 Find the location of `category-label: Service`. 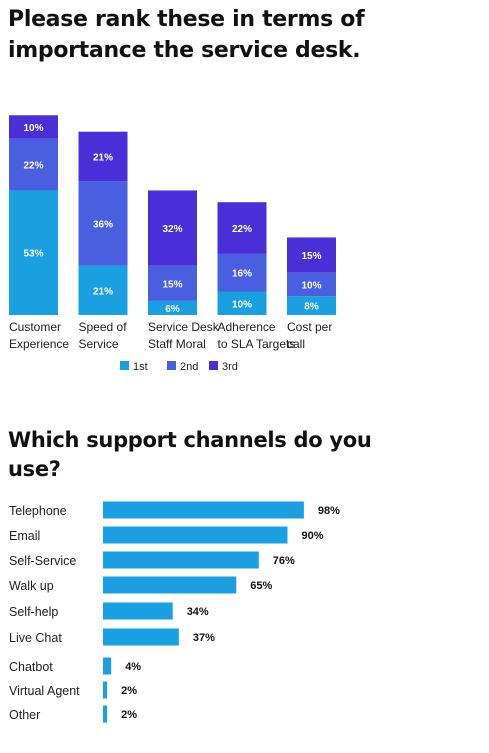

category-label: Service is located at coordinates (99, 344).